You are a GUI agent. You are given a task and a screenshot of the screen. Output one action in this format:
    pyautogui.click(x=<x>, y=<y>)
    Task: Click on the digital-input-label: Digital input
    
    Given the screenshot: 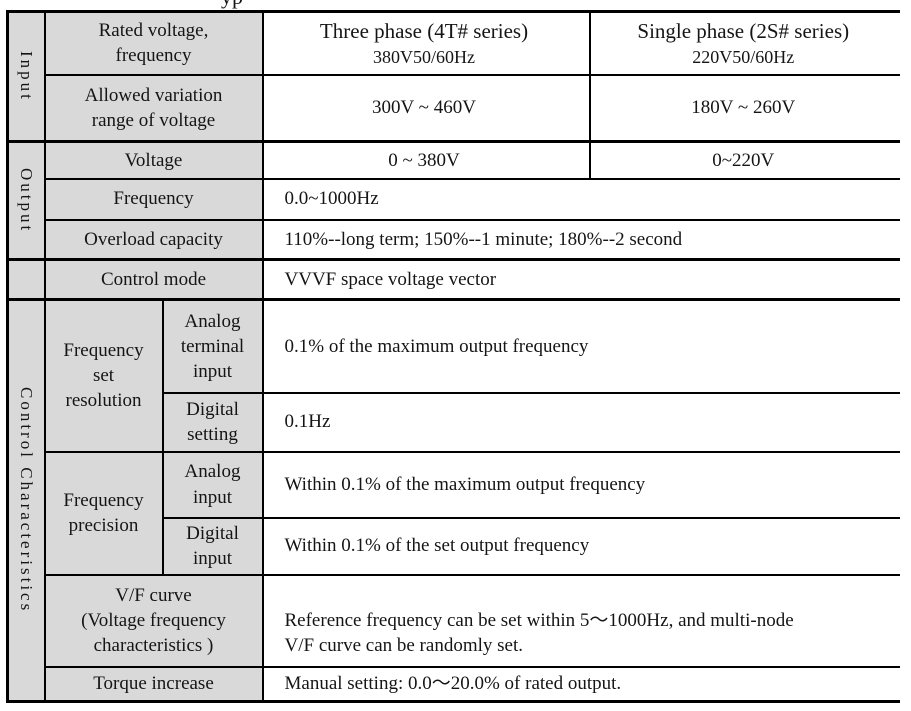 What is the action you would take?
    pyautogui.click(x=212, y=545)
    